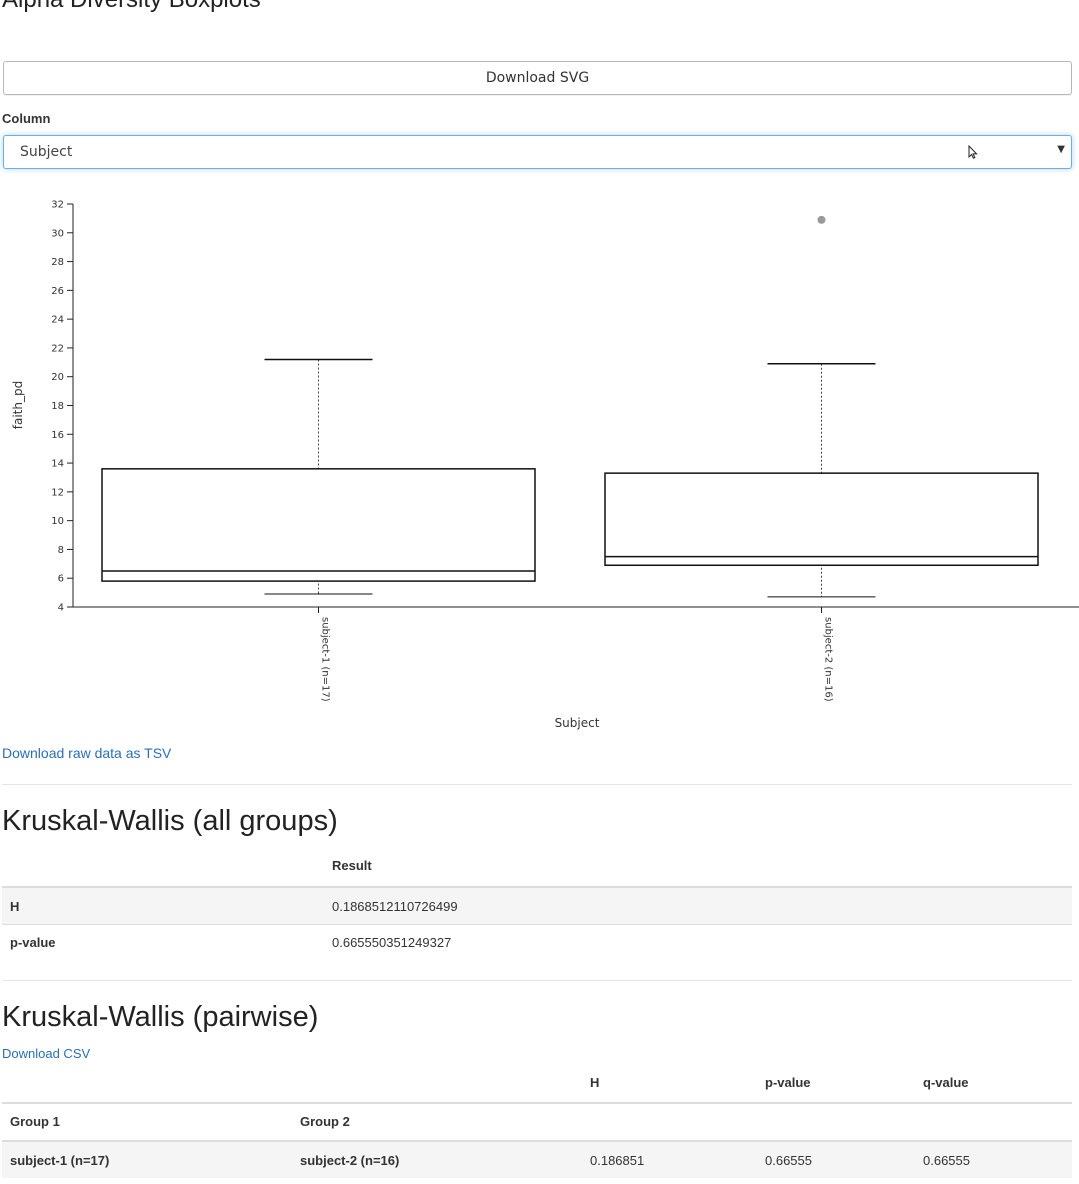  I want to click on table-header-row: Result, so click(537, 868).